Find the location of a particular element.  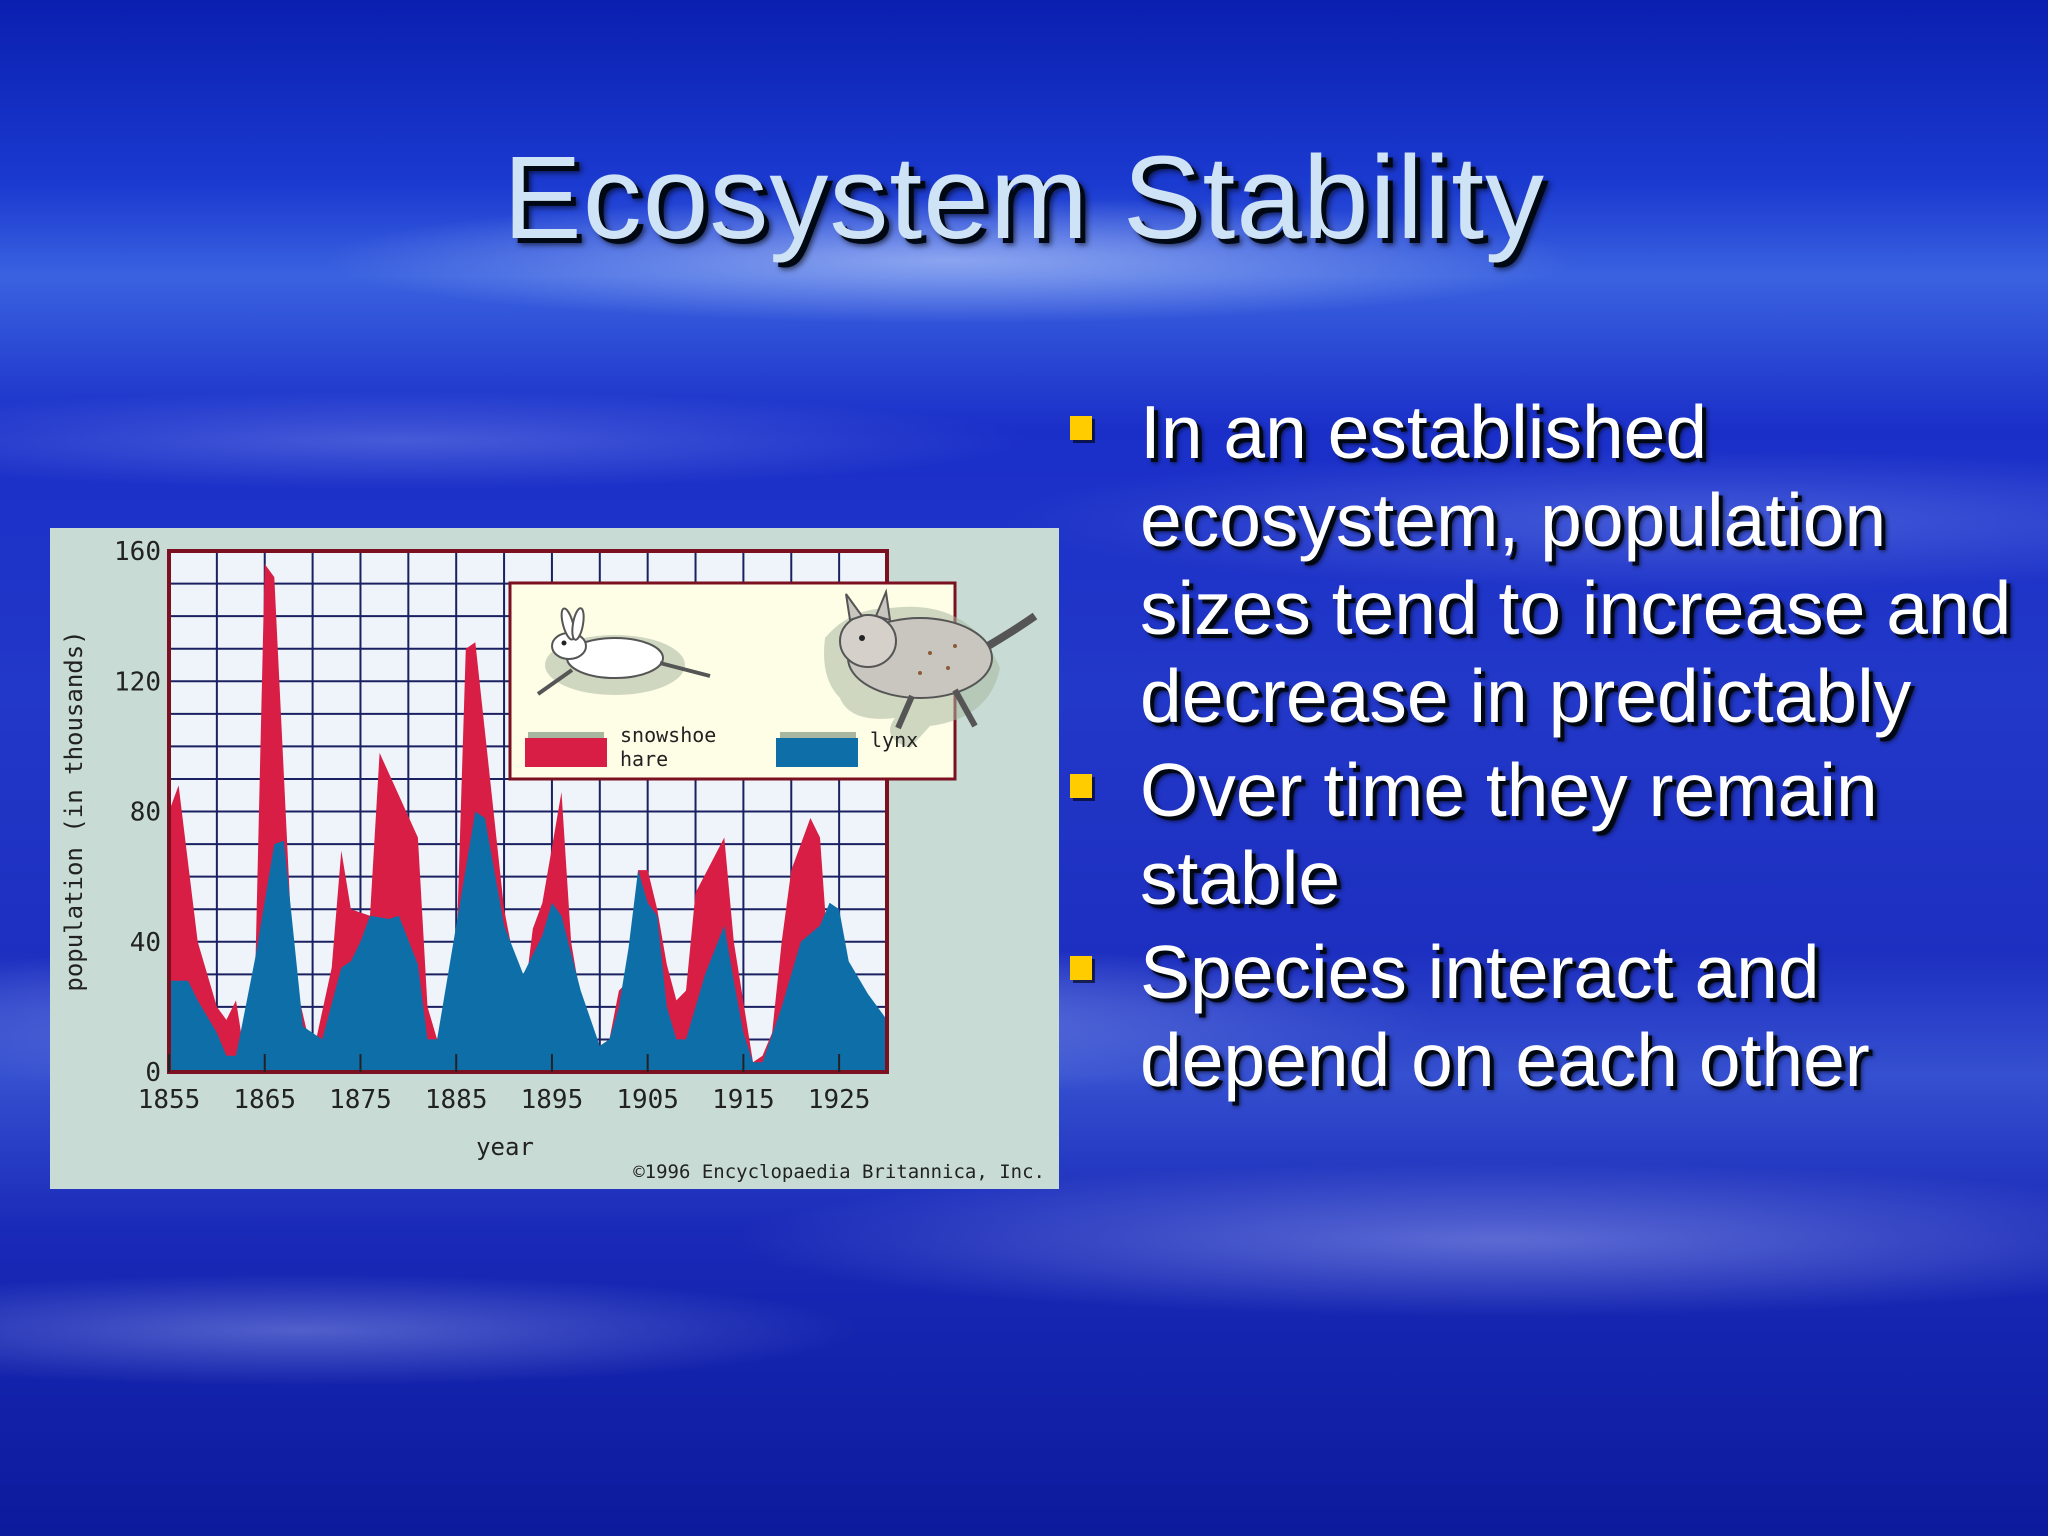

x-tick-label: 1865 is located at coordinates (264, 1100).